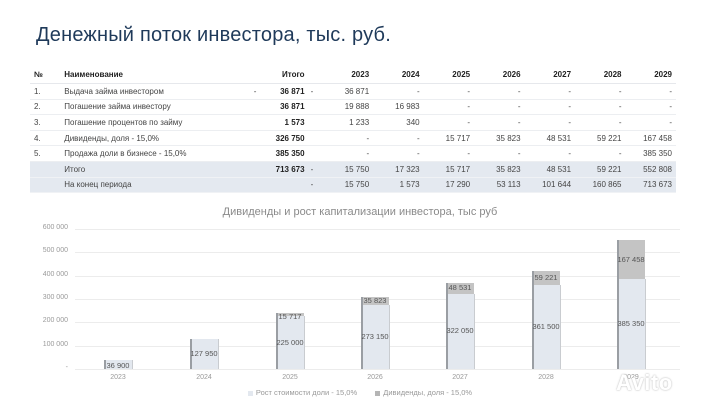 This screenshot has height=404, width=720. What do you see at coordinates (460, 331) in the screenshot?
I see `bar-label-growth: 322 050` at bounding box center [460, 331].